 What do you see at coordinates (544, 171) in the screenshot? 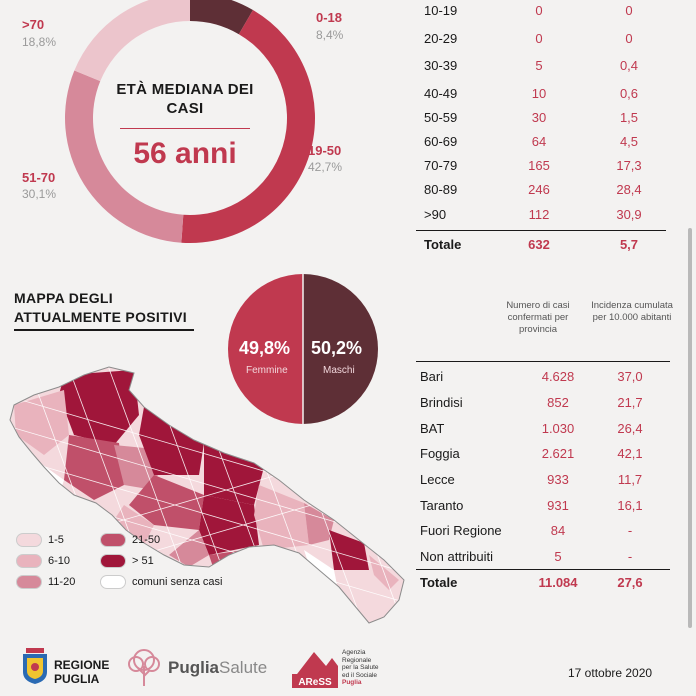
I see `table-row: 70-79 165 17,3` at bounding box center [544, 171].